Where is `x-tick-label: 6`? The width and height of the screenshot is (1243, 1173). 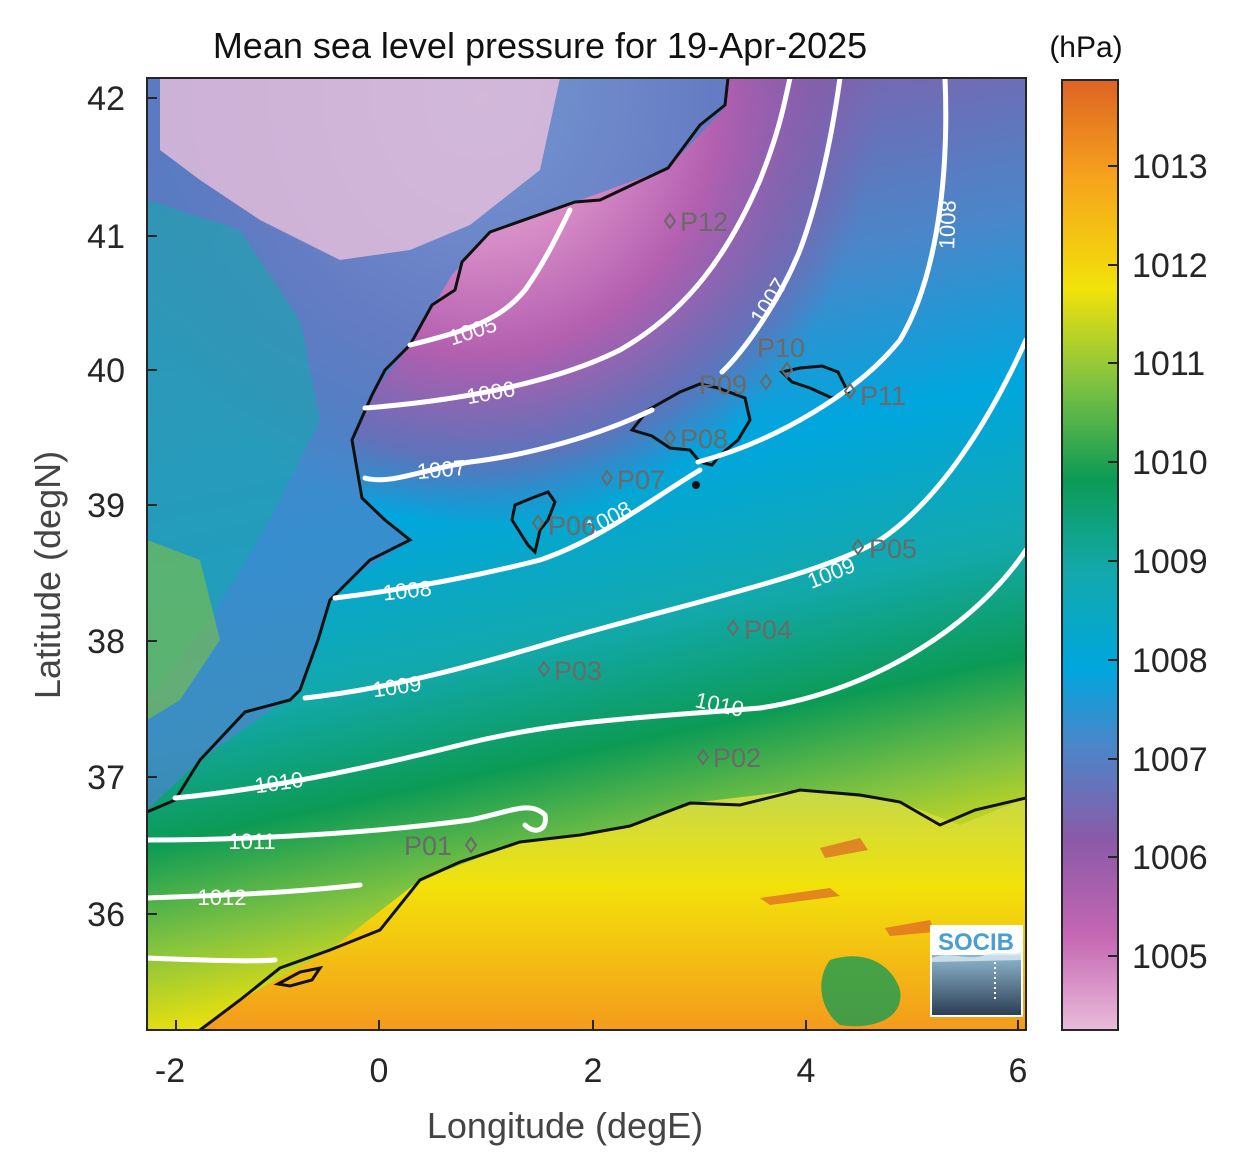 x-tick-label: 6 is located at coordinates (1018, 1071).